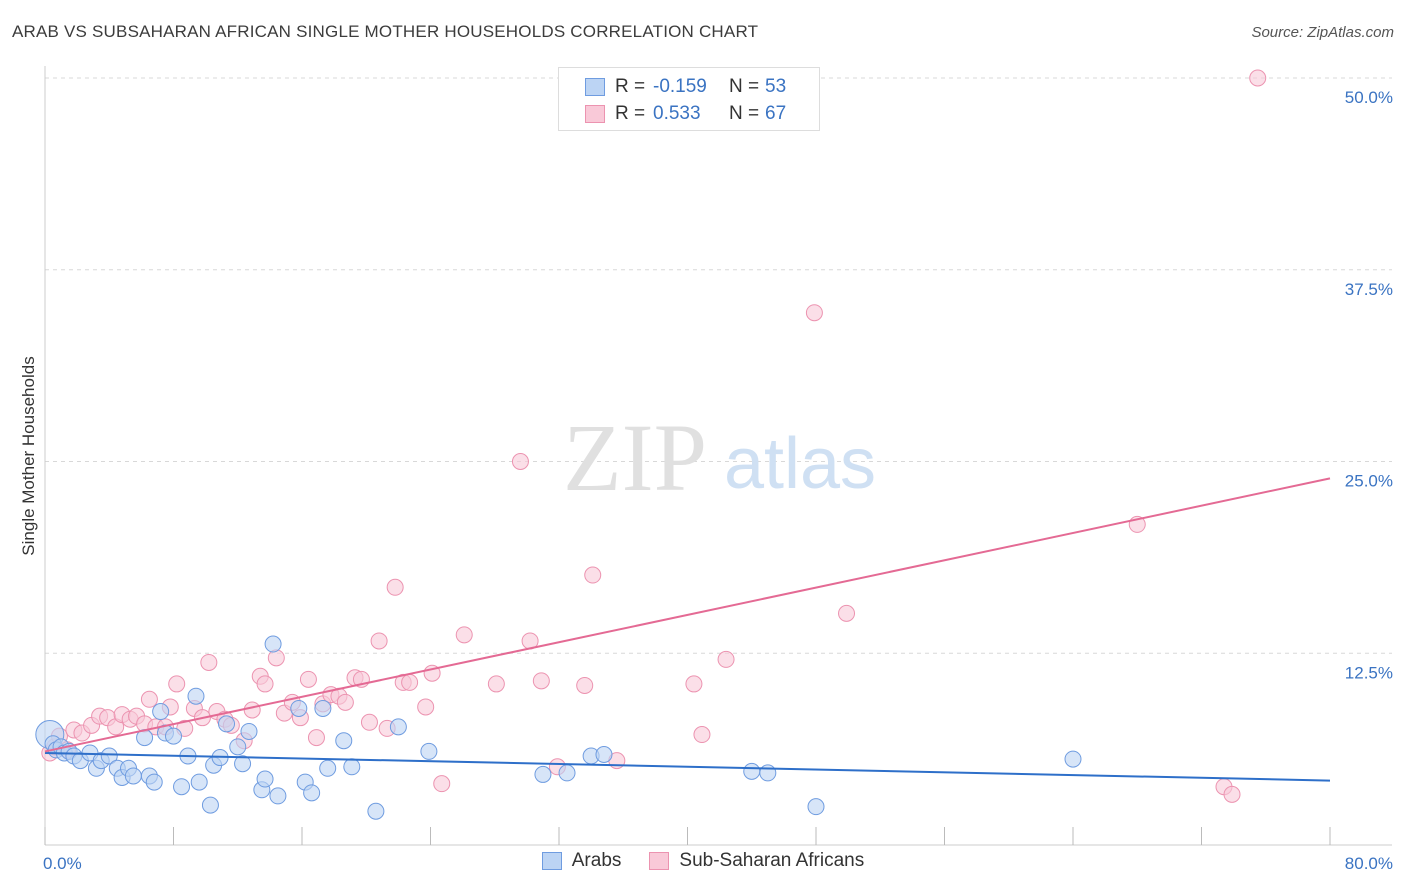 This screenshot has height=892, width=1406. What do you see at coordinates (800, 464) in the screenshot?
I see `watermark-atlas: atlas` at bounding box center [800, 464].